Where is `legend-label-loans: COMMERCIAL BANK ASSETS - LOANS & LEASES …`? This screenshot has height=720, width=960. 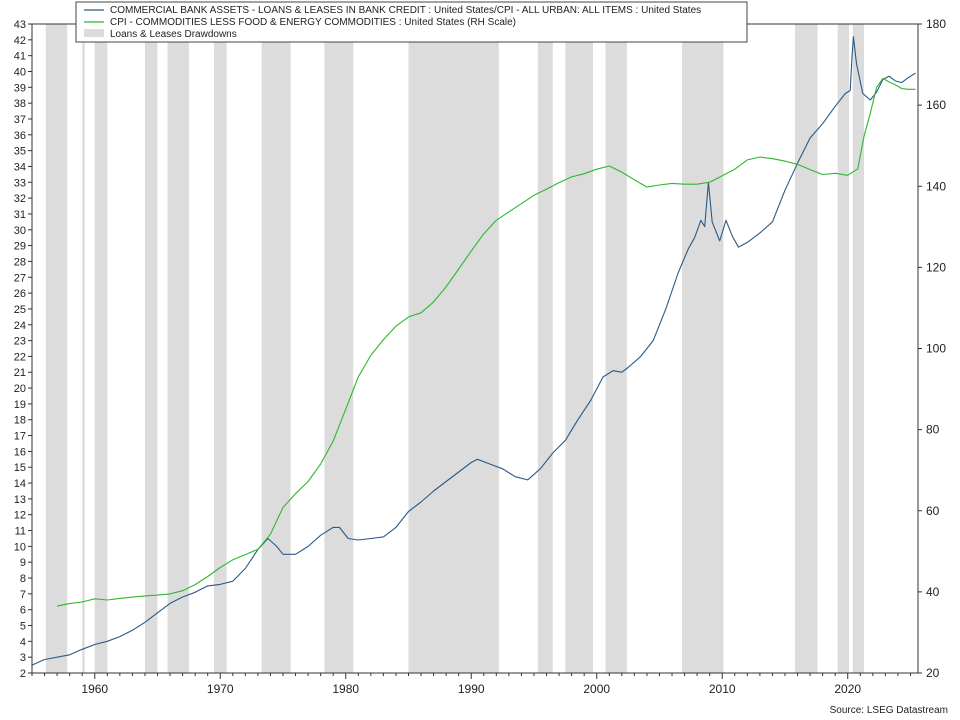
legend-label-loans: COMMERCIAL BANK ASSETS - LOANS & LEASES … is located at coordinates (405, 10).